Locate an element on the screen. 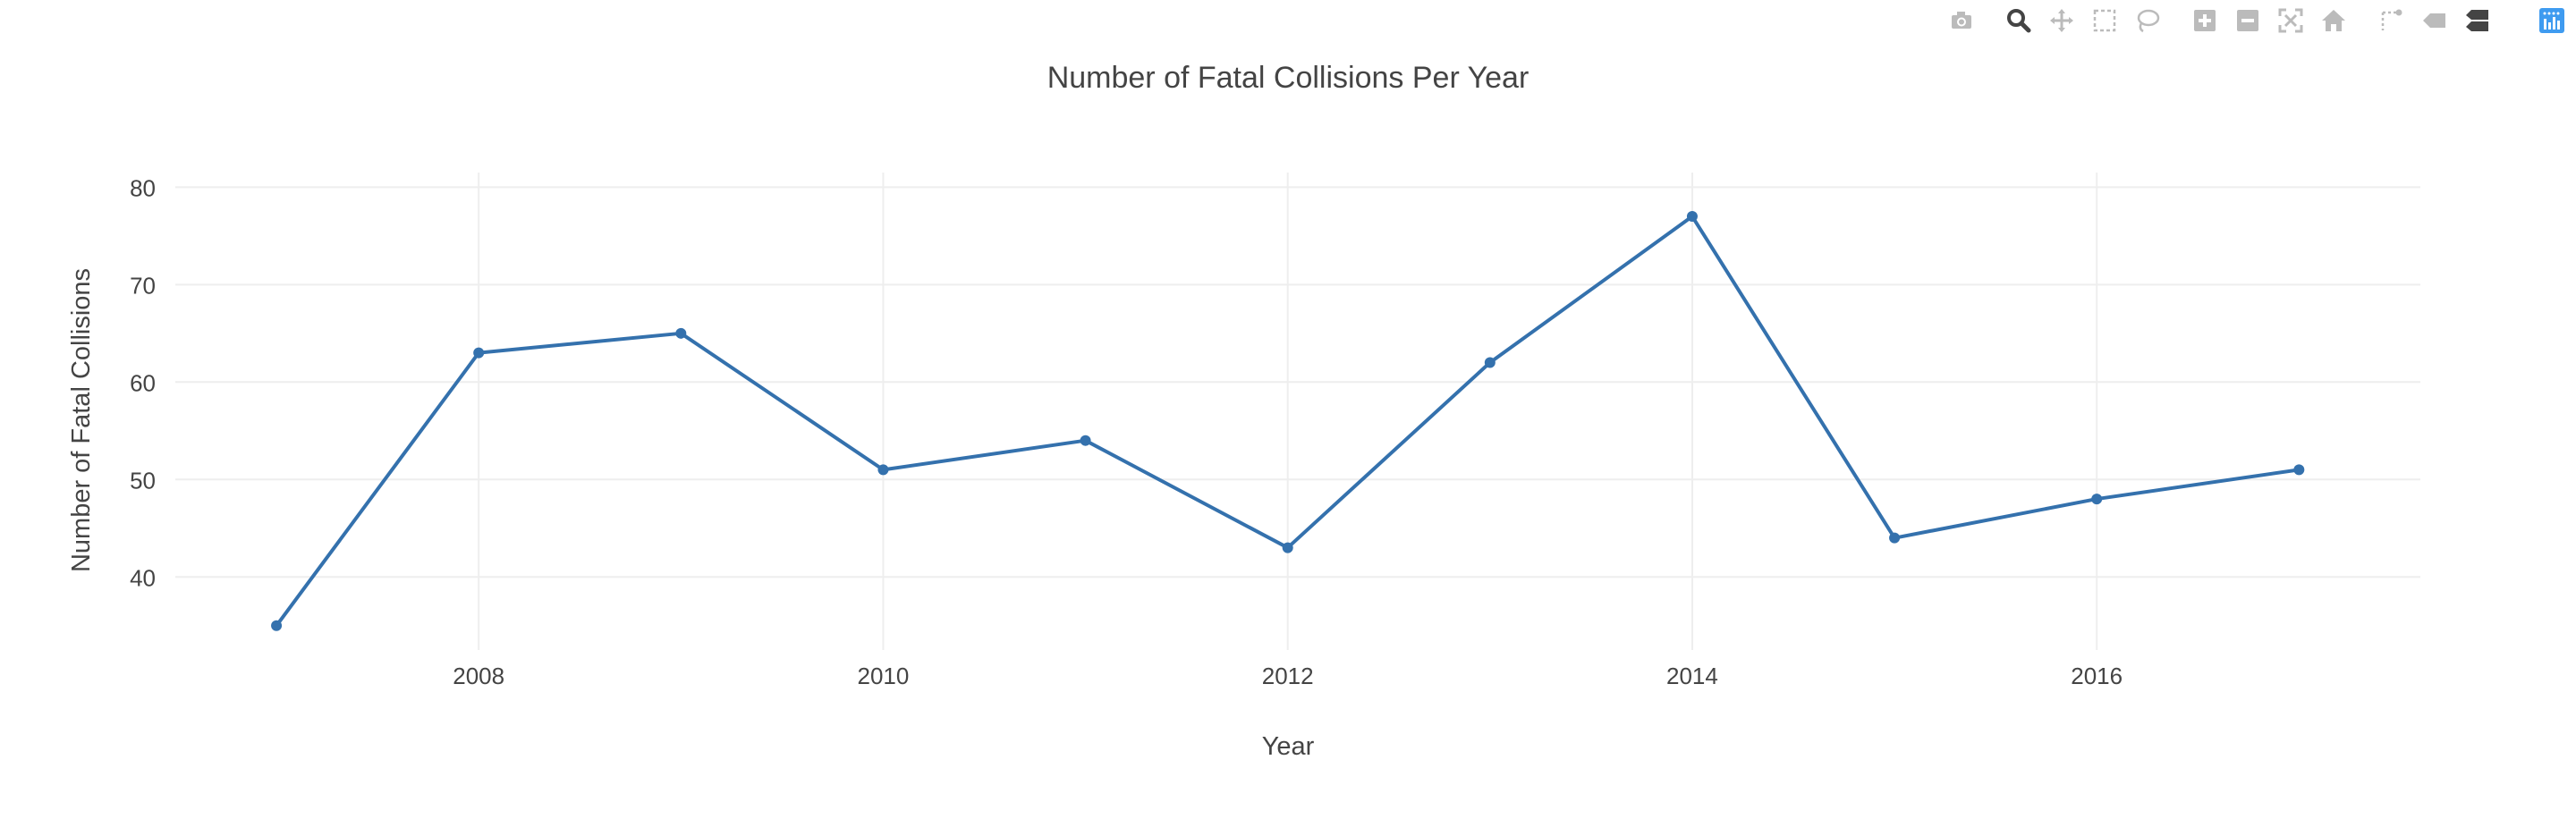 This screenshot has height=819, width=2576. x-tick-label: 2012 is located at coordinates (1288, 676).